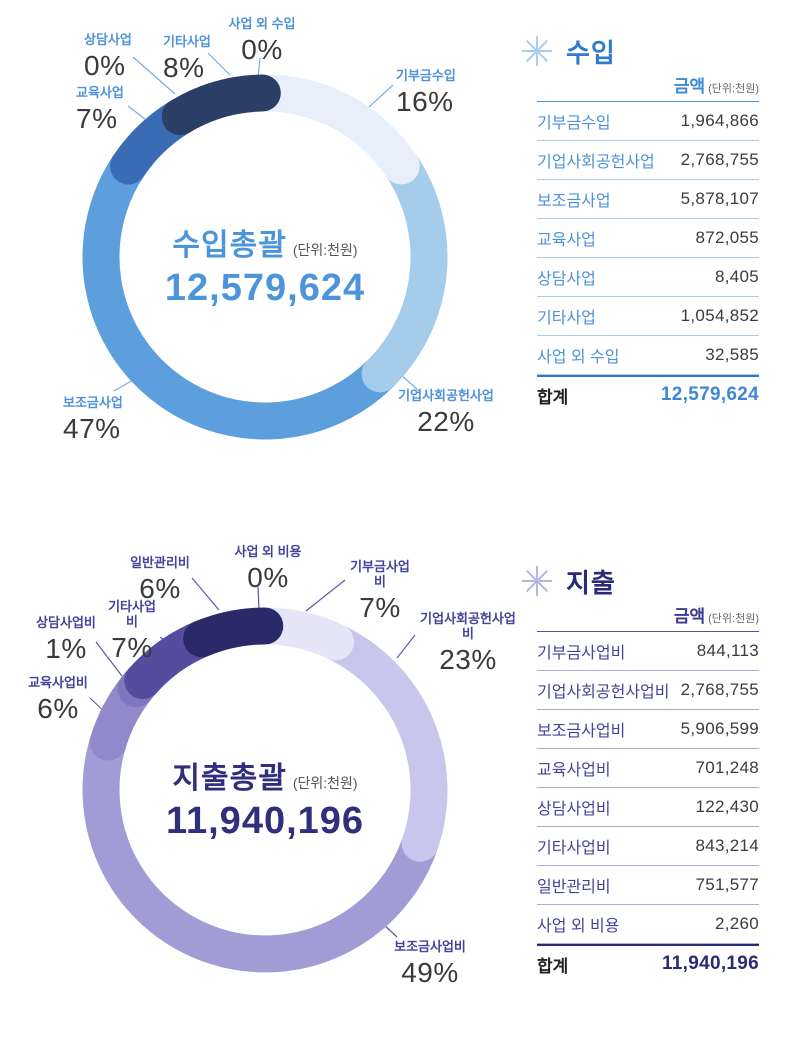 The width and height of the screenshot is (800, 1049). Describe the element at coordinates (426, 92) in the screenshot. I see `slice-label-donation-income: 기부금수입 16%` at that location.